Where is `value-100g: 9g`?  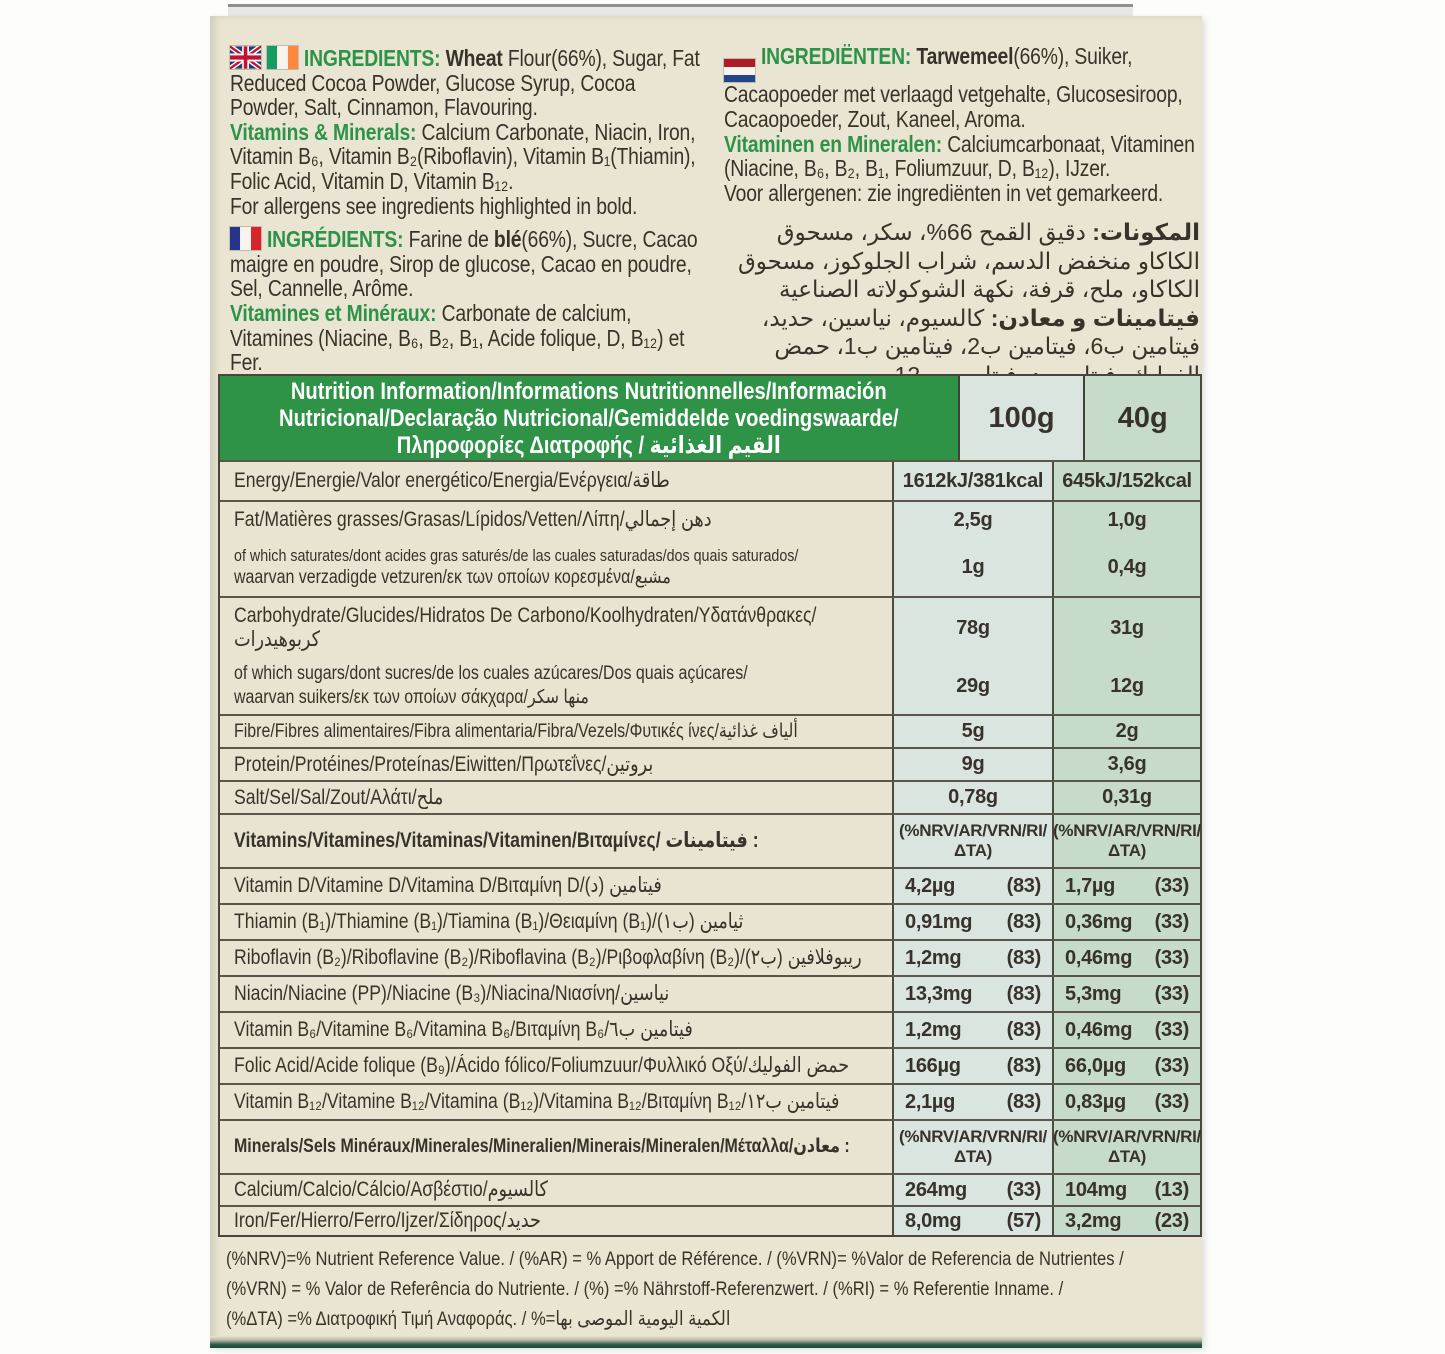 value-100g: 9g is located at coordinates (972, 764).